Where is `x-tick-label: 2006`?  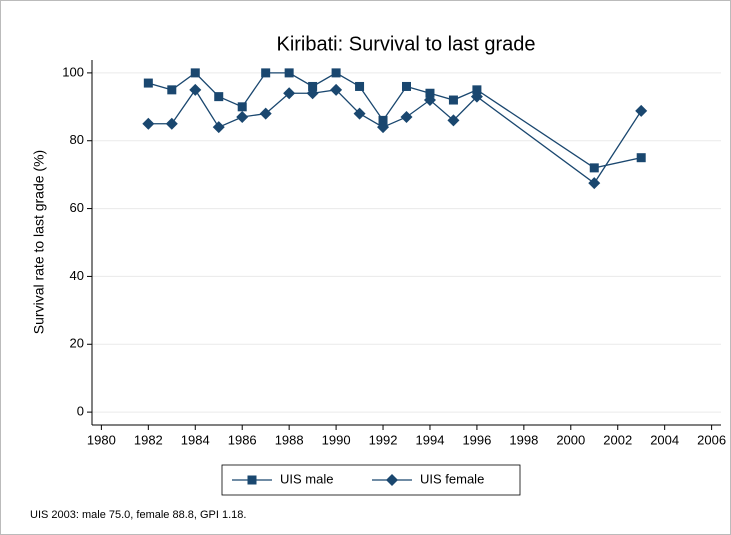 x-tick-label: 2006 is located at coordinates (711, 439).